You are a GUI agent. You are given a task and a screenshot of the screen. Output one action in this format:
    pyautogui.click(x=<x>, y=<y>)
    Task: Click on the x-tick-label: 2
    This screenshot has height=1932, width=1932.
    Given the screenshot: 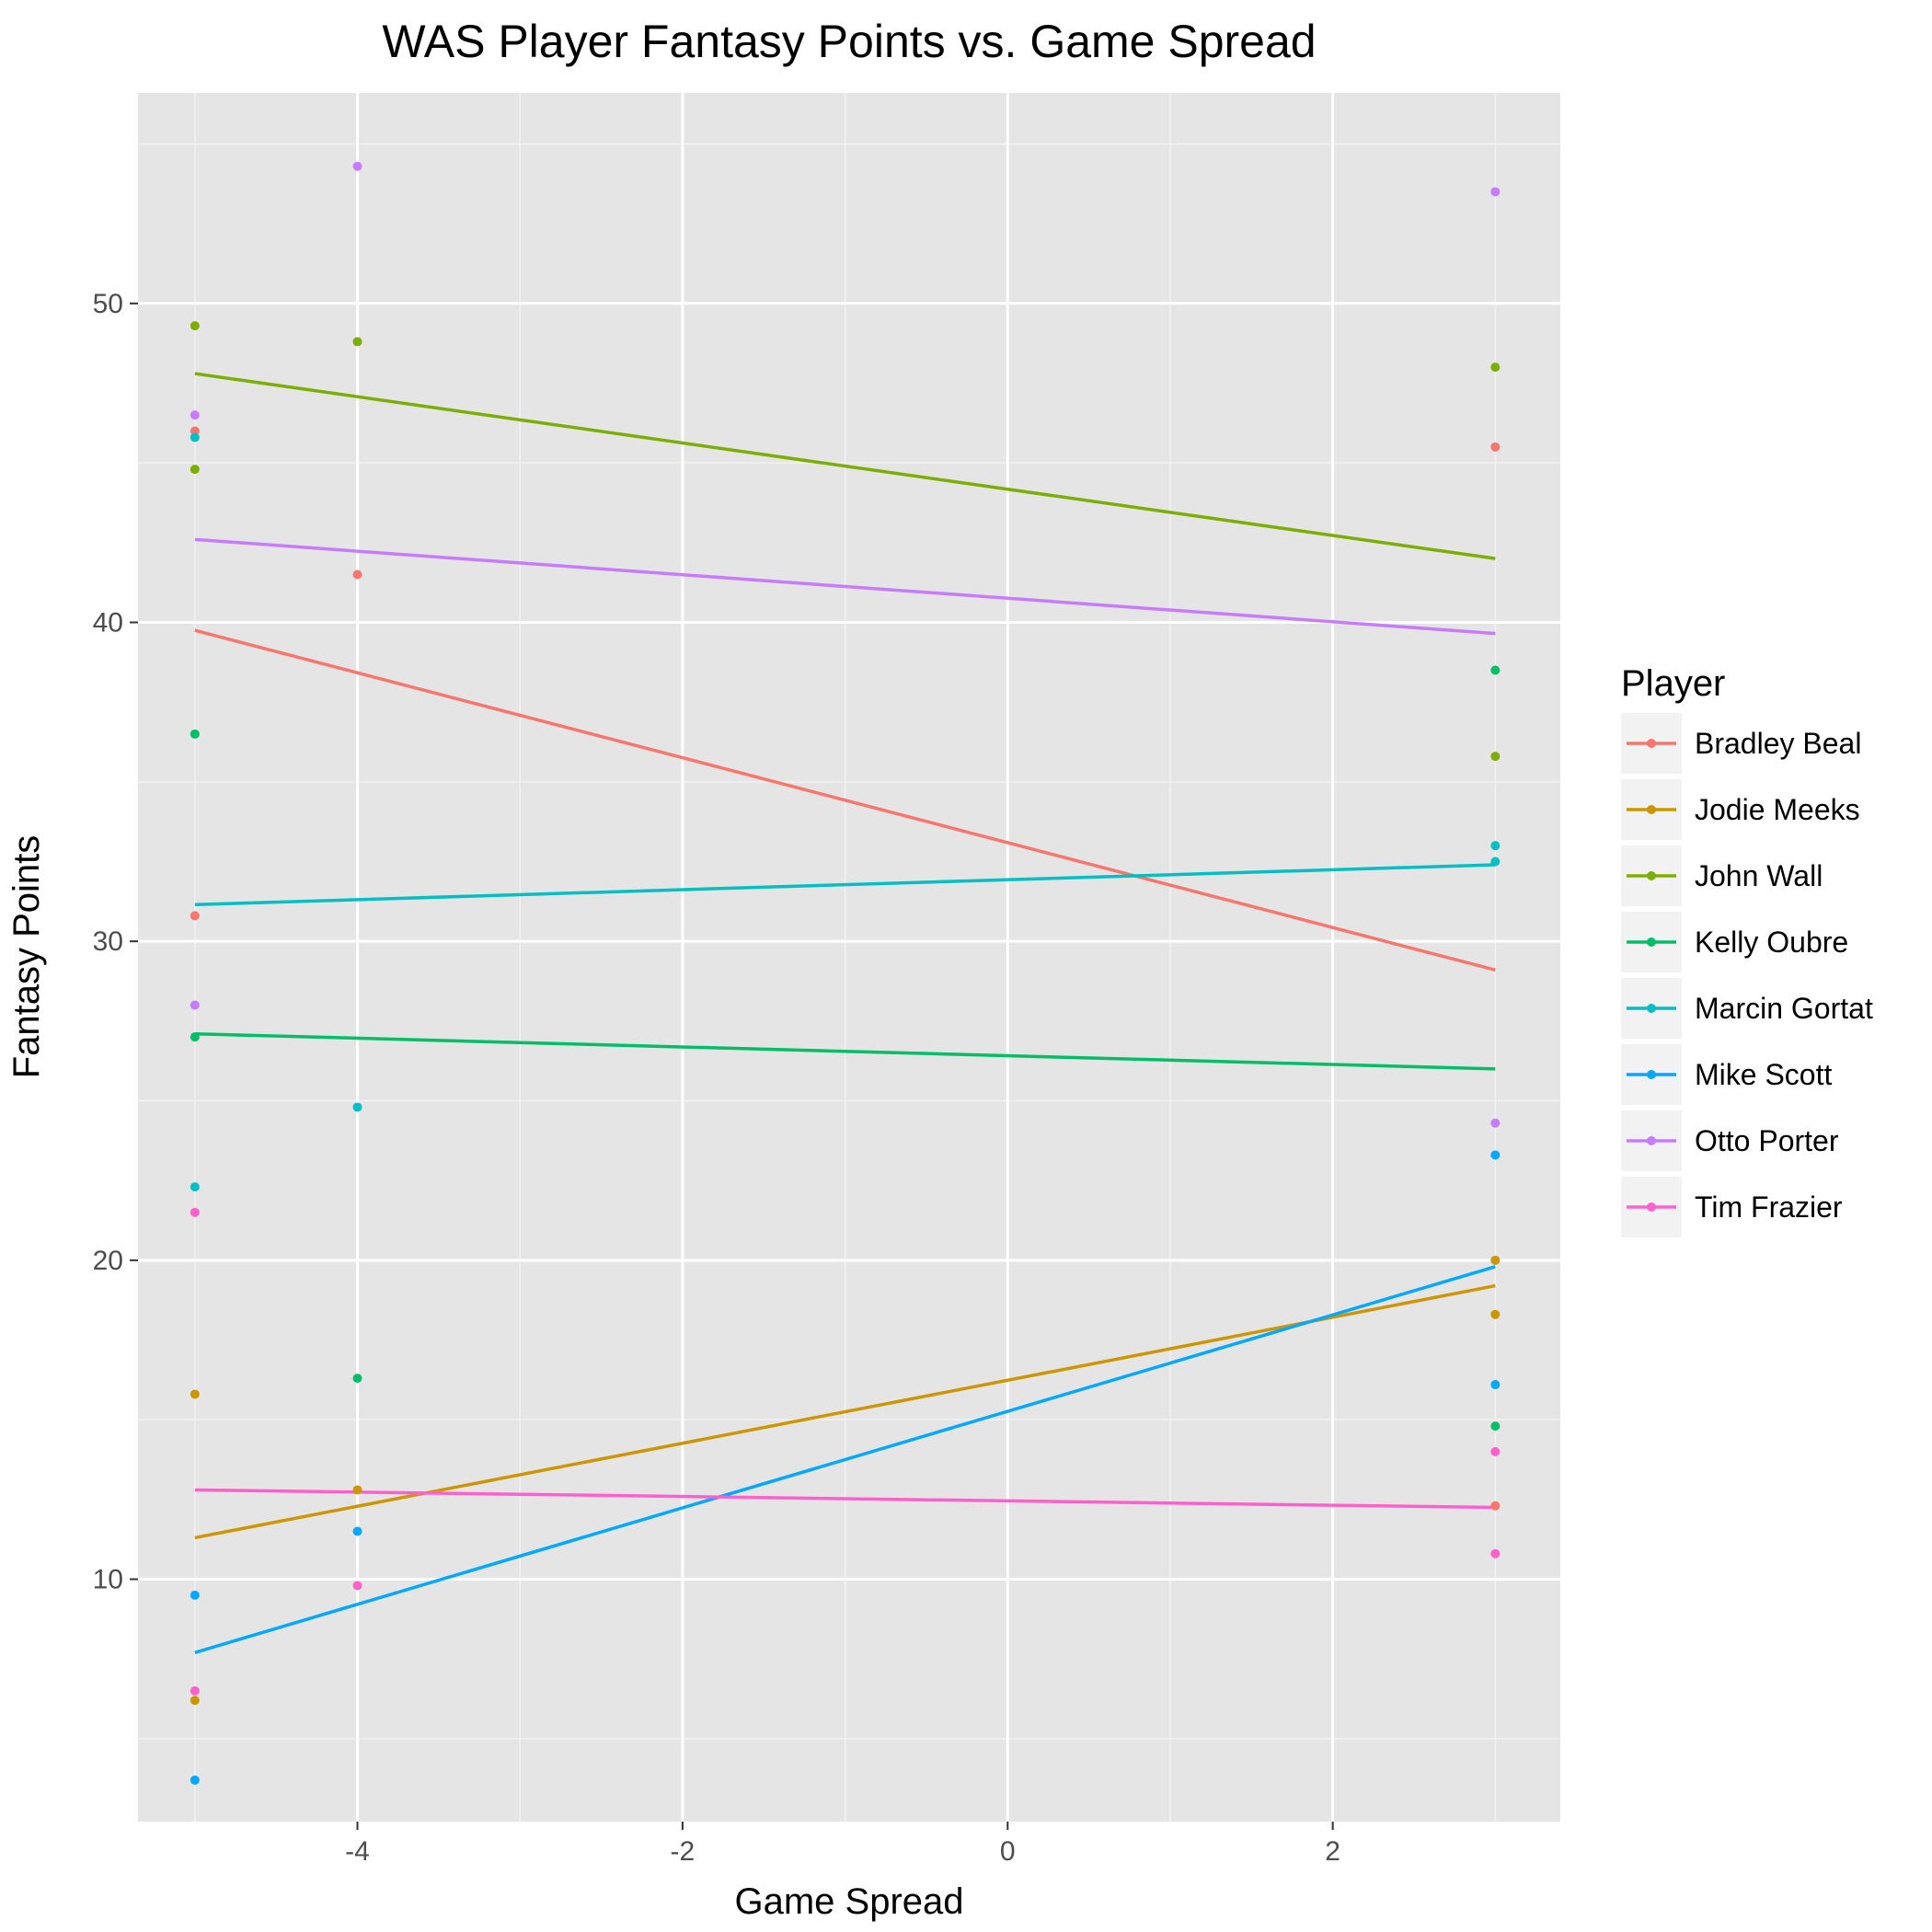 What is the action you would take?
    pyautogui.click(x=1332, y=1851)
    